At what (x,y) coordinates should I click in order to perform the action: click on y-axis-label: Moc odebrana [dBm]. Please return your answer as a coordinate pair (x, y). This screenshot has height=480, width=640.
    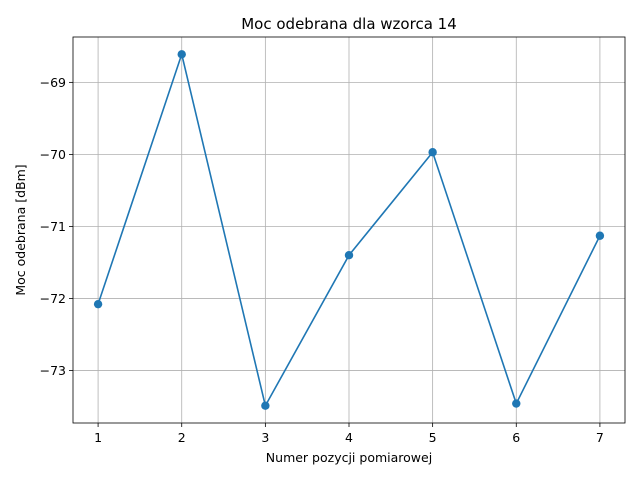
    Looking at the image, I should click on (20, 229).